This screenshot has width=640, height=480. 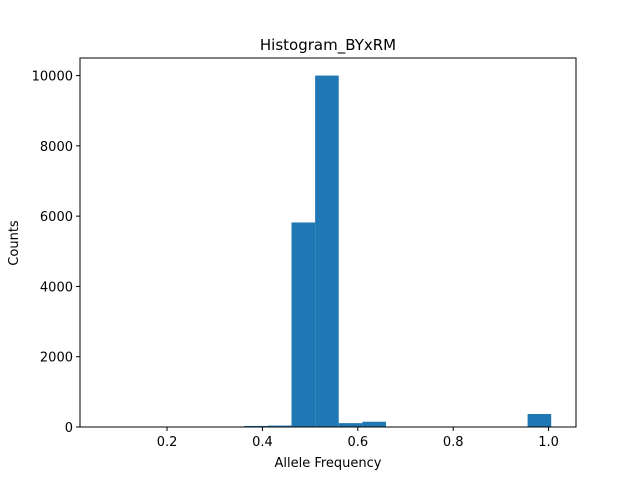 What do you see at coordinates (327, 463) in the screenshot?
I see `x-axis-label: Allele Frequency` at bounding box center [327, 463].